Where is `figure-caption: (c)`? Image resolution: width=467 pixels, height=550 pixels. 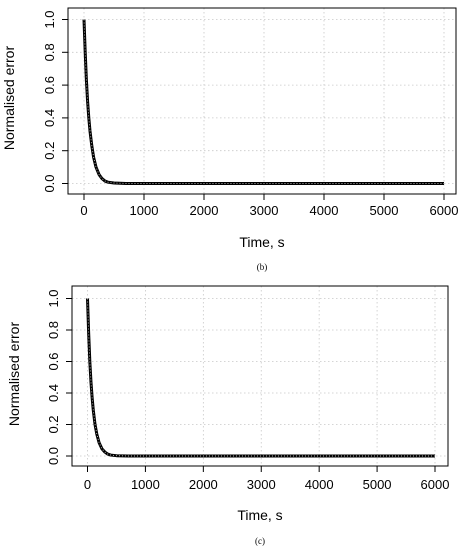
figure-caption: (c) is located at coordinates (260, 541).